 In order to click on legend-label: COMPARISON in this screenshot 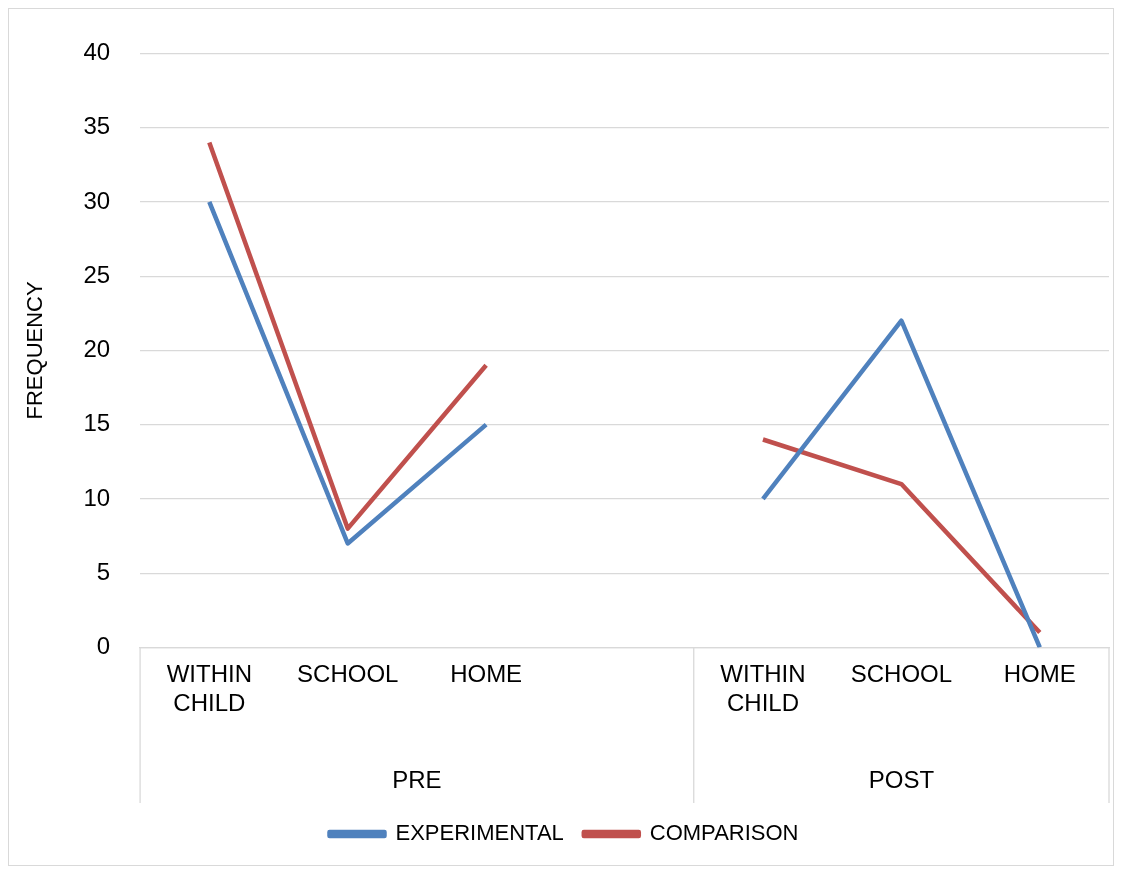, I will do `click(724, 833)`.